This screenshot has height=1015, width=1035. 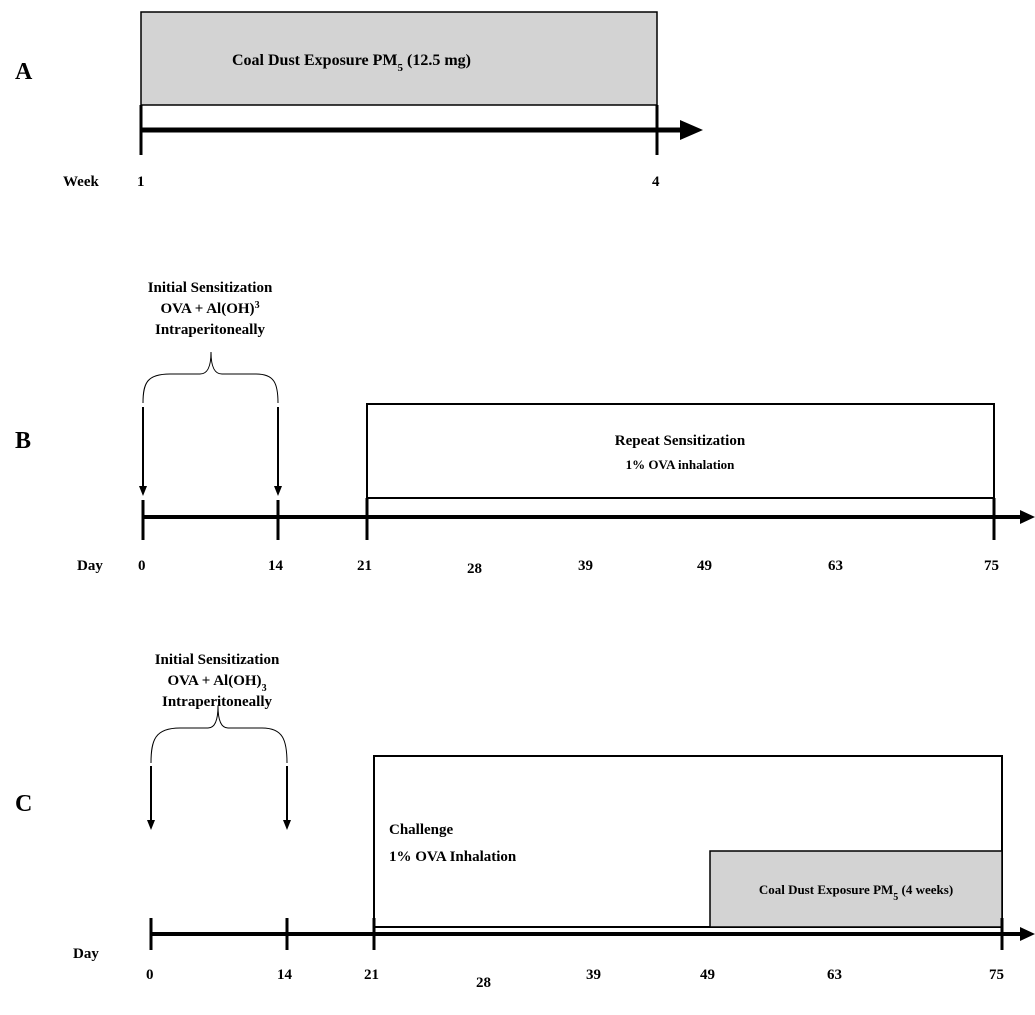 I want to click on injection-arrowhead-day14-c, so click(x=287, y=825).